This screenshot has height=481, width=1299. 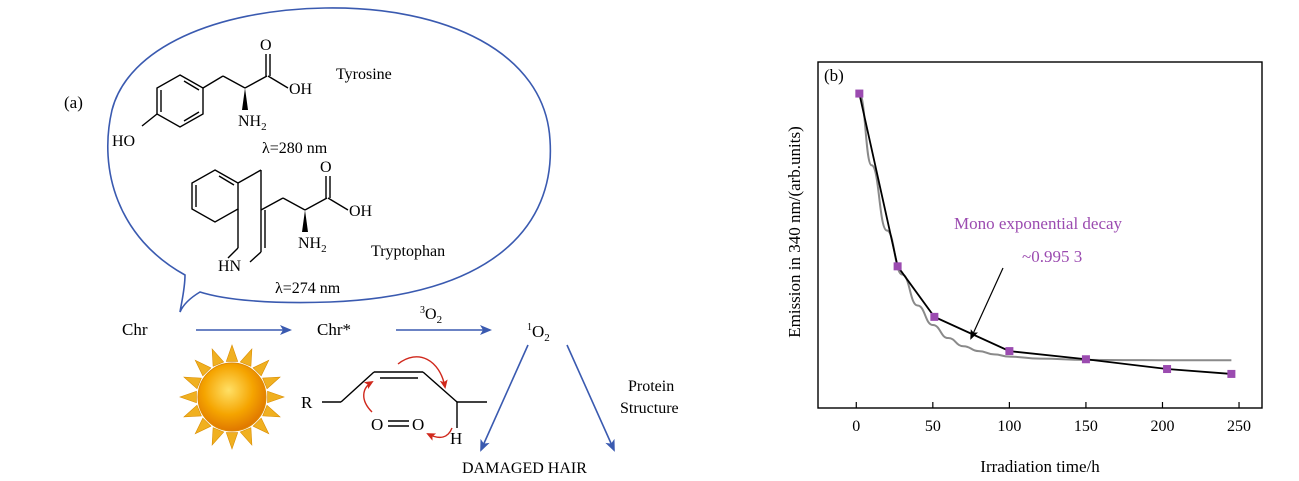 What do you see at coordinates (524, 468) in the screenshot?
I see `damaged-hair-label: DAMAGED HAIR` at bounding box center [524, 468].